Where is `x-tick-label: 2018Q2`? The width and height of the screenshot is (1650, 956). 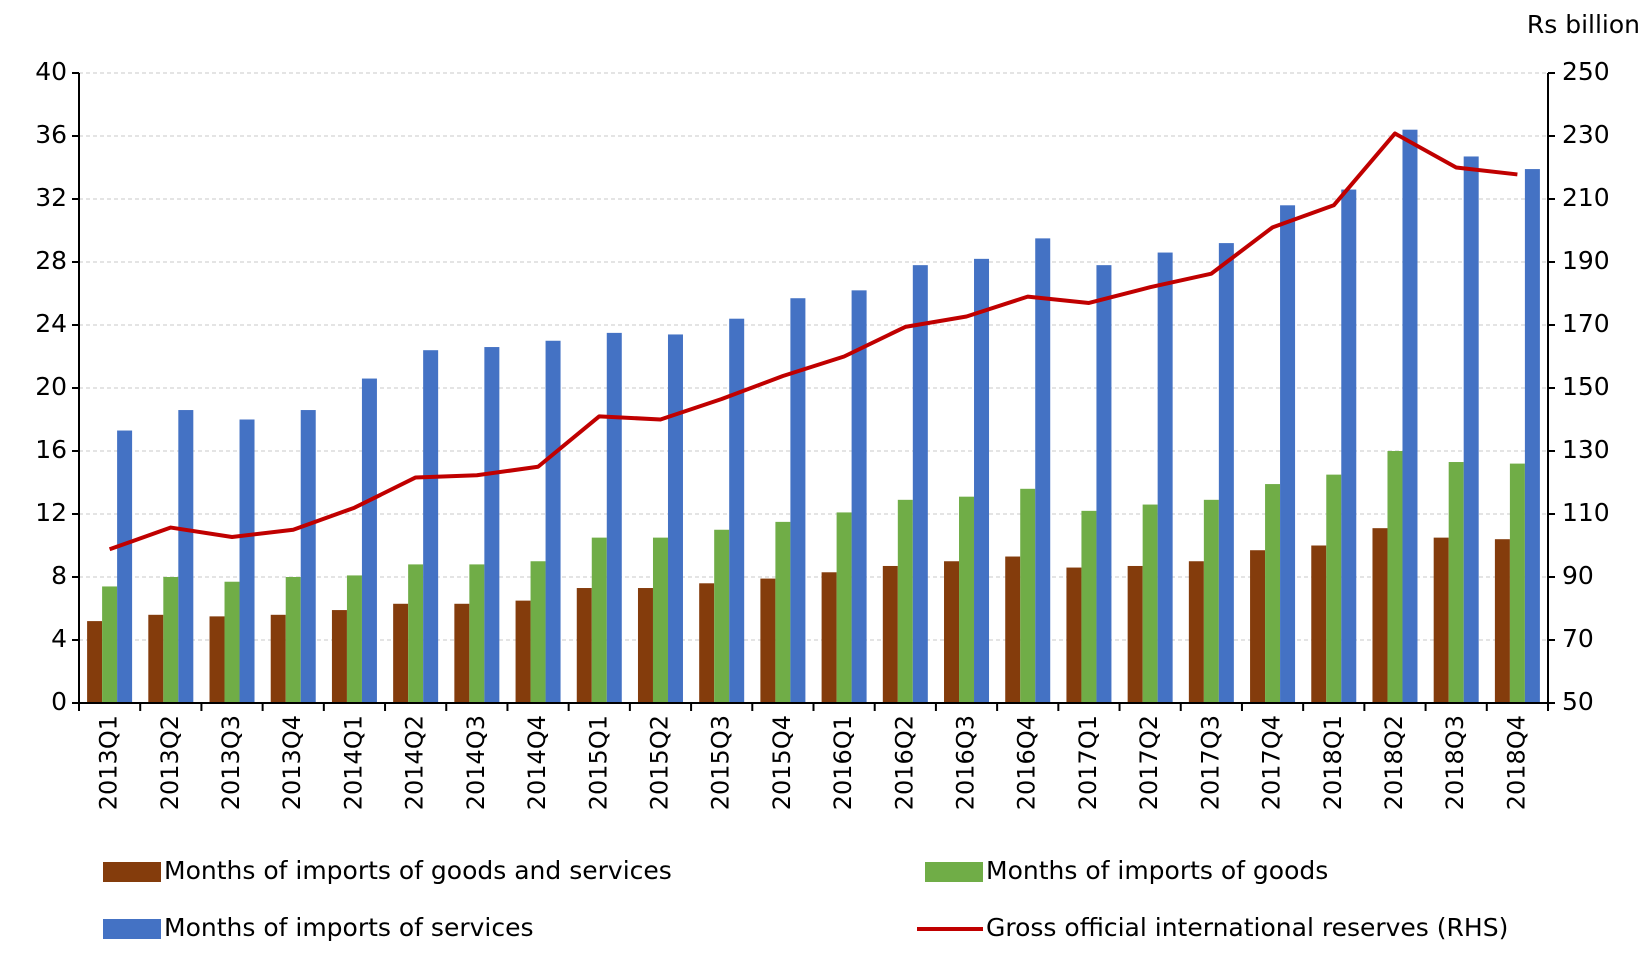
x-tick-label: 2018Q2 is located at coordinates (1394, 762).